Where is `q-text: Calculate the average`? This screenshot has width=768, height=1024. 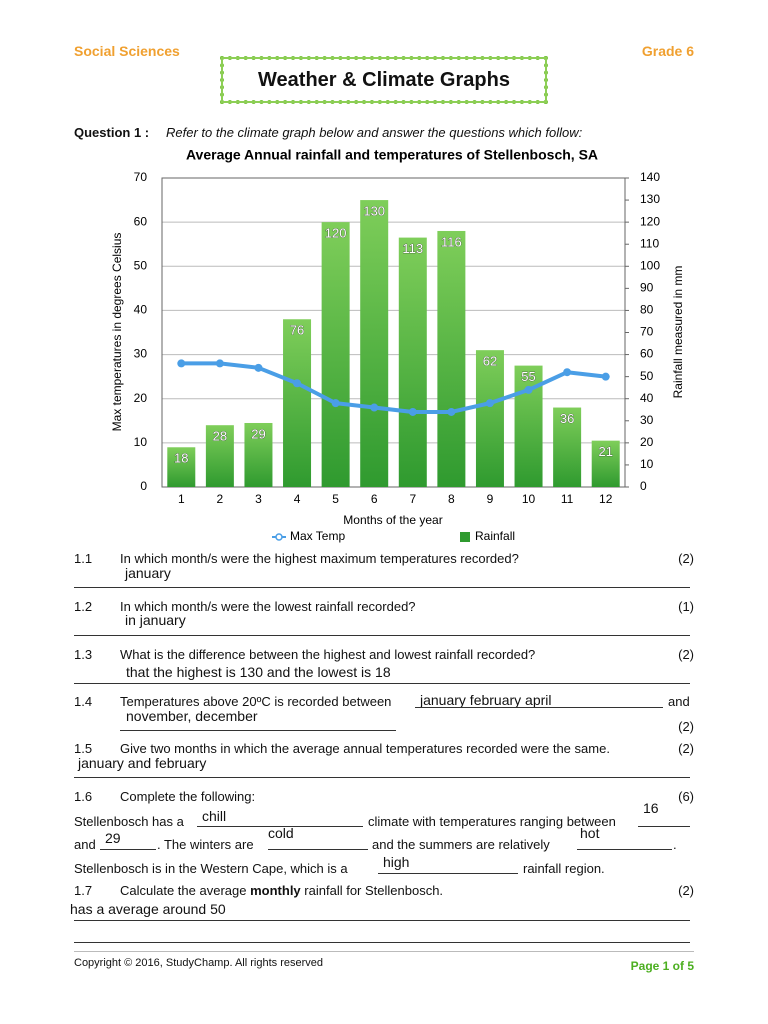
q-text: Calculate the average is located at coordinates (183, 890).